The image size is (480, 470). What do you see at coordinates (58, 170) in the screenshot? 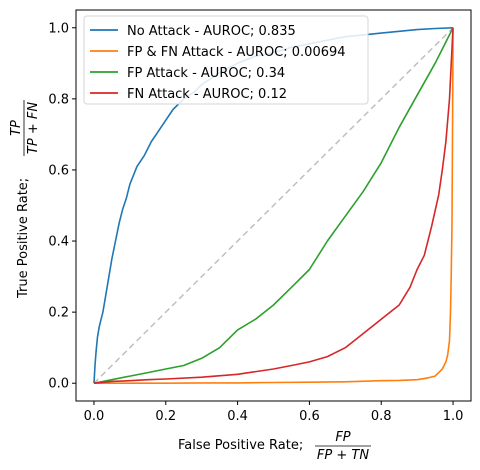
I see `y-tick-label: 0.6` at bounding box center [58, 170].